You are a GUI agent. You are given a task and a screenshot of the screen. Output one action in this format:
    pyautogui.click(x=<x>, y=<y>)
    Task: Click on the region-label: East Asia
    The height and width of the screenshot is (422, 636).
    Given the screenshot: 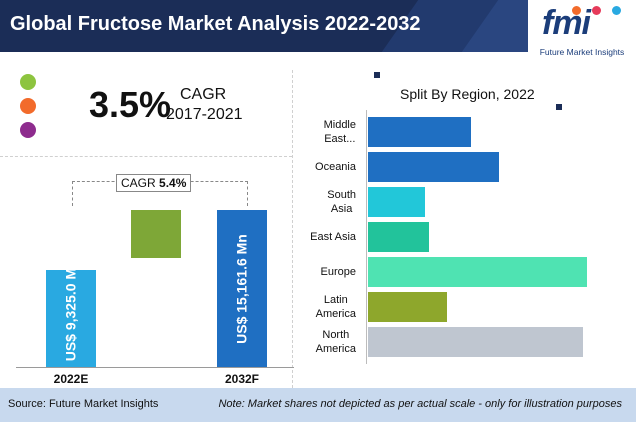 What is the action you would take?
    pyautogui.click(x=333, y=237)
    